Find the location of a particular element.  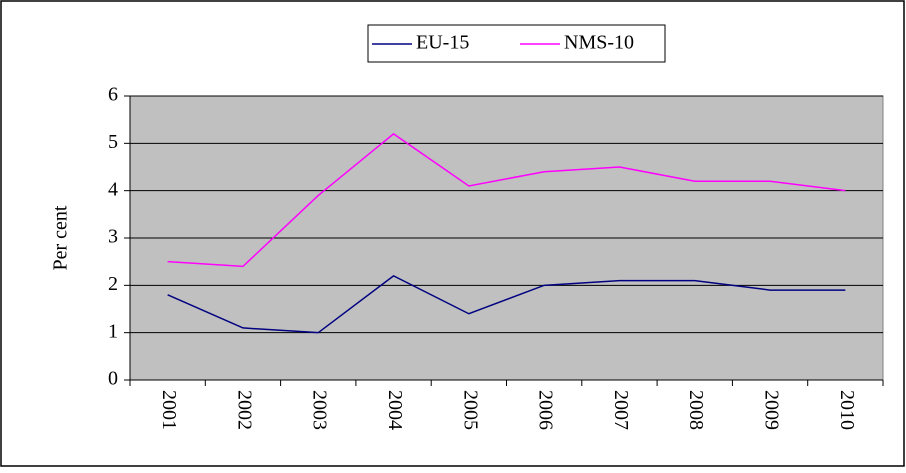

x-tick-label: 2009 is located at coordinates (771, 410).